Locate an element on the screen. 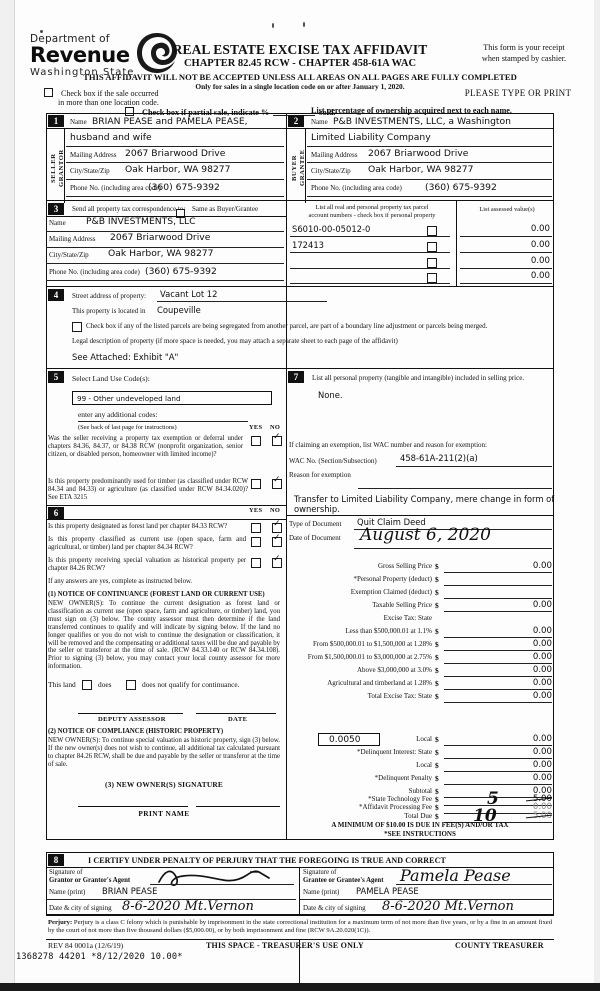 The image size is (600, 991). this-land-label: This land is located at coordinates (62, 684).